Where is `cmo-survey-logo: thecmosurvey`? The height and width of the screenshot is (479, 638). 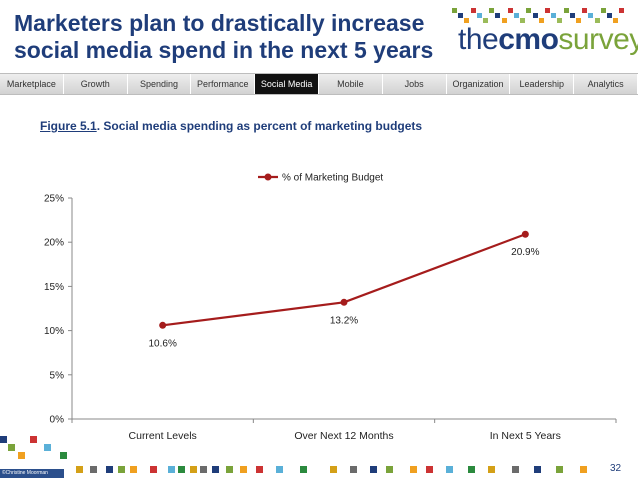
cmo-survey-logo: thecmosurvey is located at coordinates (545, 38).